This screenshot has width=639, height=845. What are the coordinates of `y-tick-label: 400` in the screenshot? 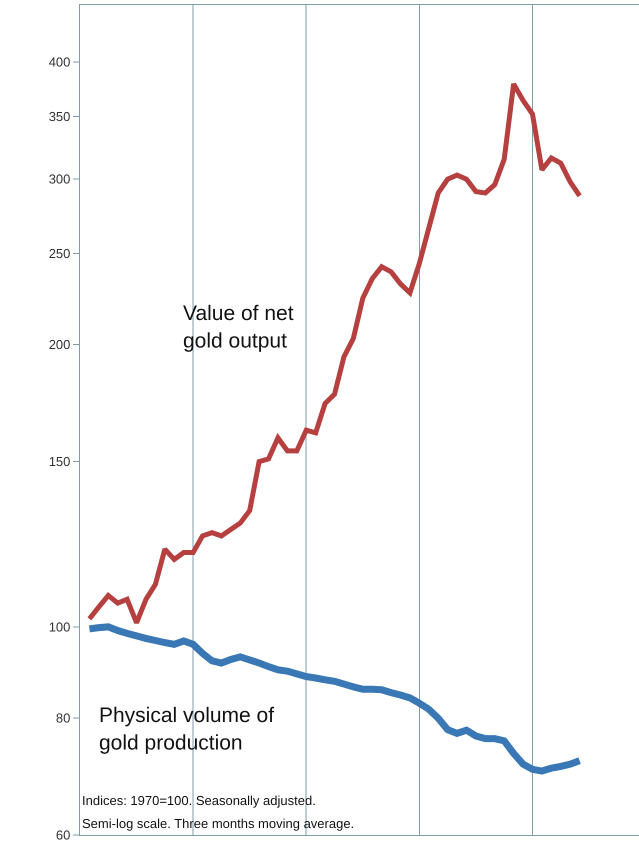 It's located at (59, 62).